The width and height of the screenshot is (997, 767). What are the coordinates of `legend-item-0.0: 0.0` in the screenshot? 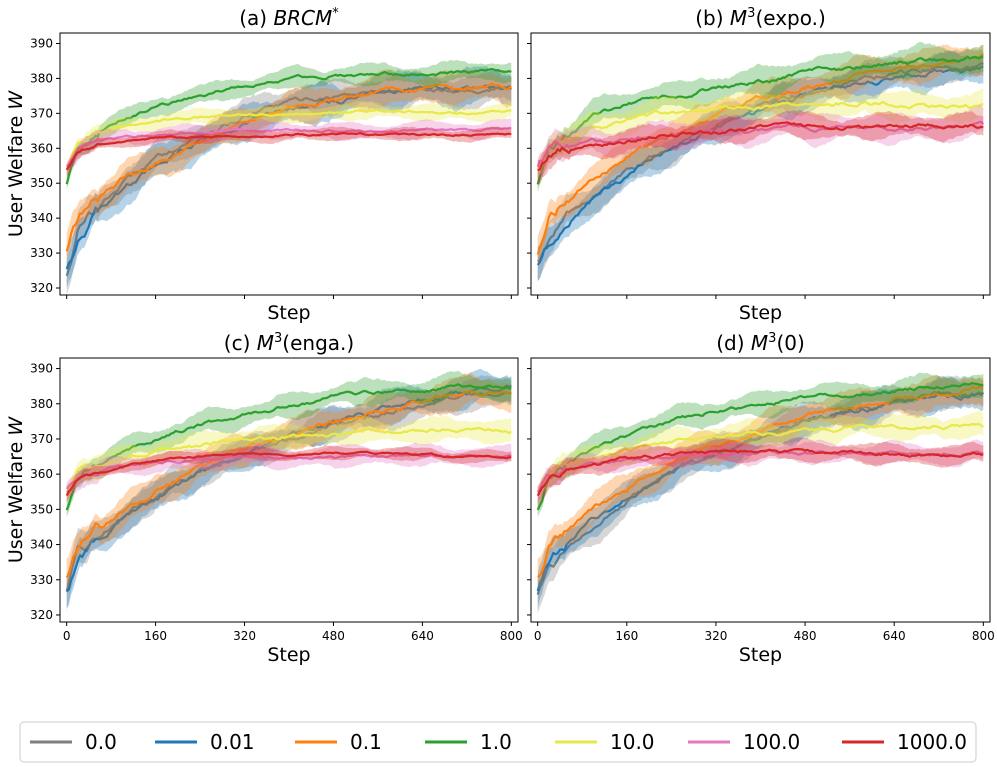 It's located at (73, 742).